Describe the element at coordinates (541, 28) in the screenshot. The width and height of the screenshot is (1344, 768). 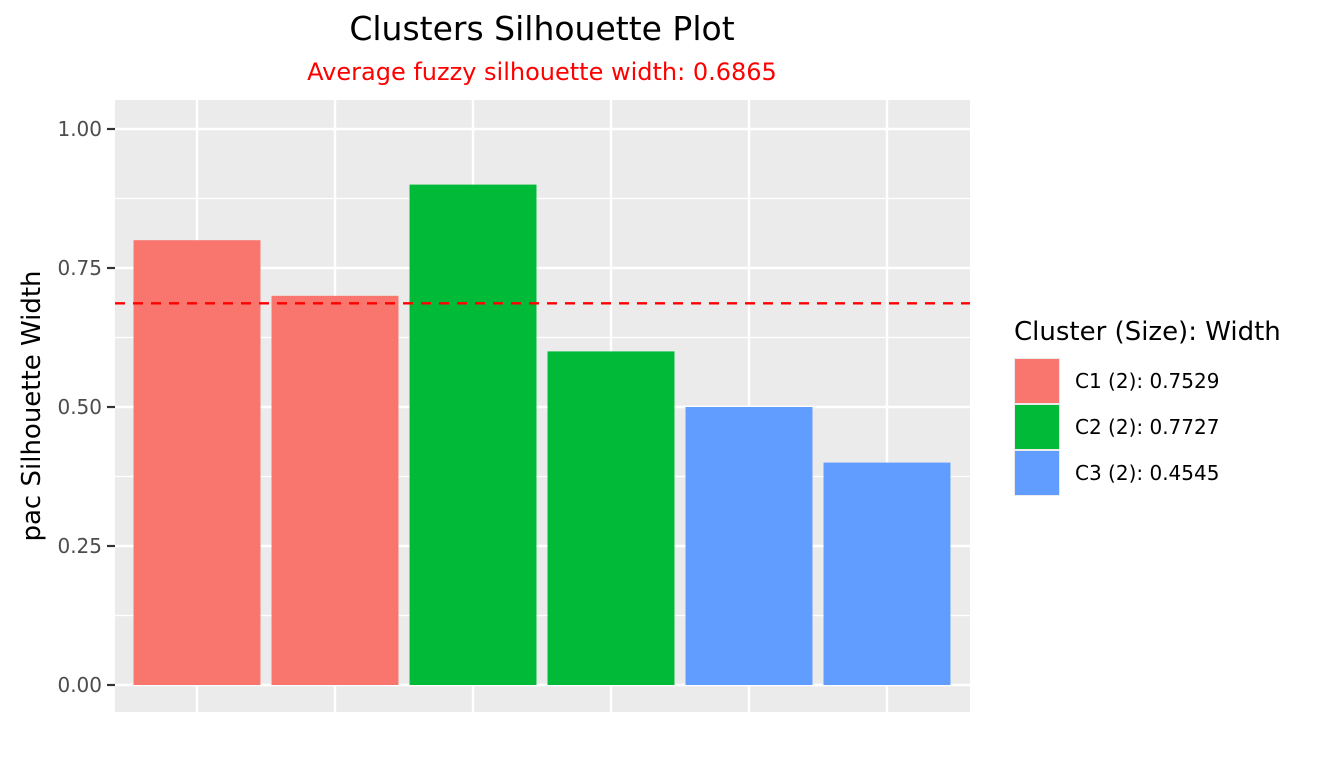
I see `chart-title: Clusters Silhouette Plot` at that location.